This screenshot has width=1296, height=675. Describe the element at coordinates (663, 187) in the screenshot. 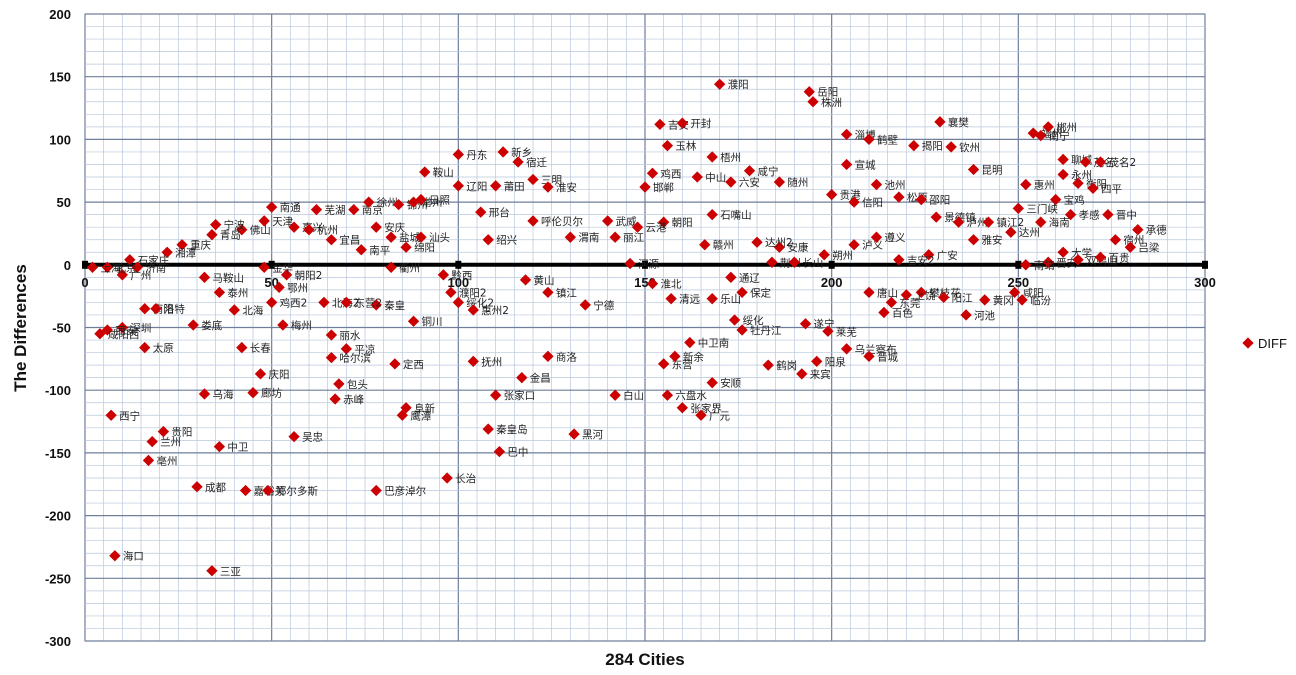

I see `point-label: 邯郸` at that location.